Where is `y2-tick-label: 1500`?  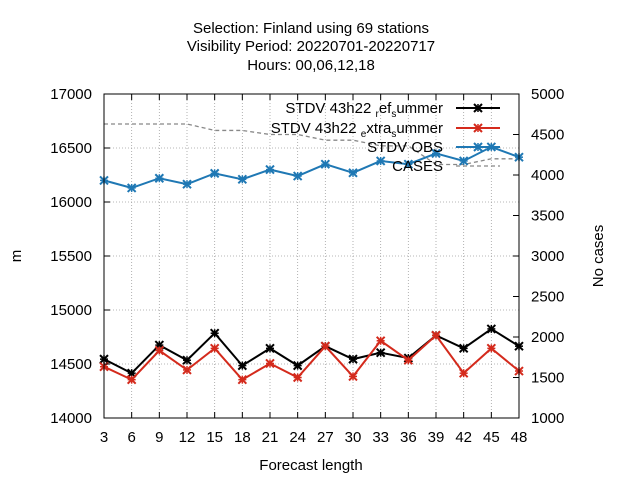 y2-tick-label: 1500 is located at coordinates (547, 378).